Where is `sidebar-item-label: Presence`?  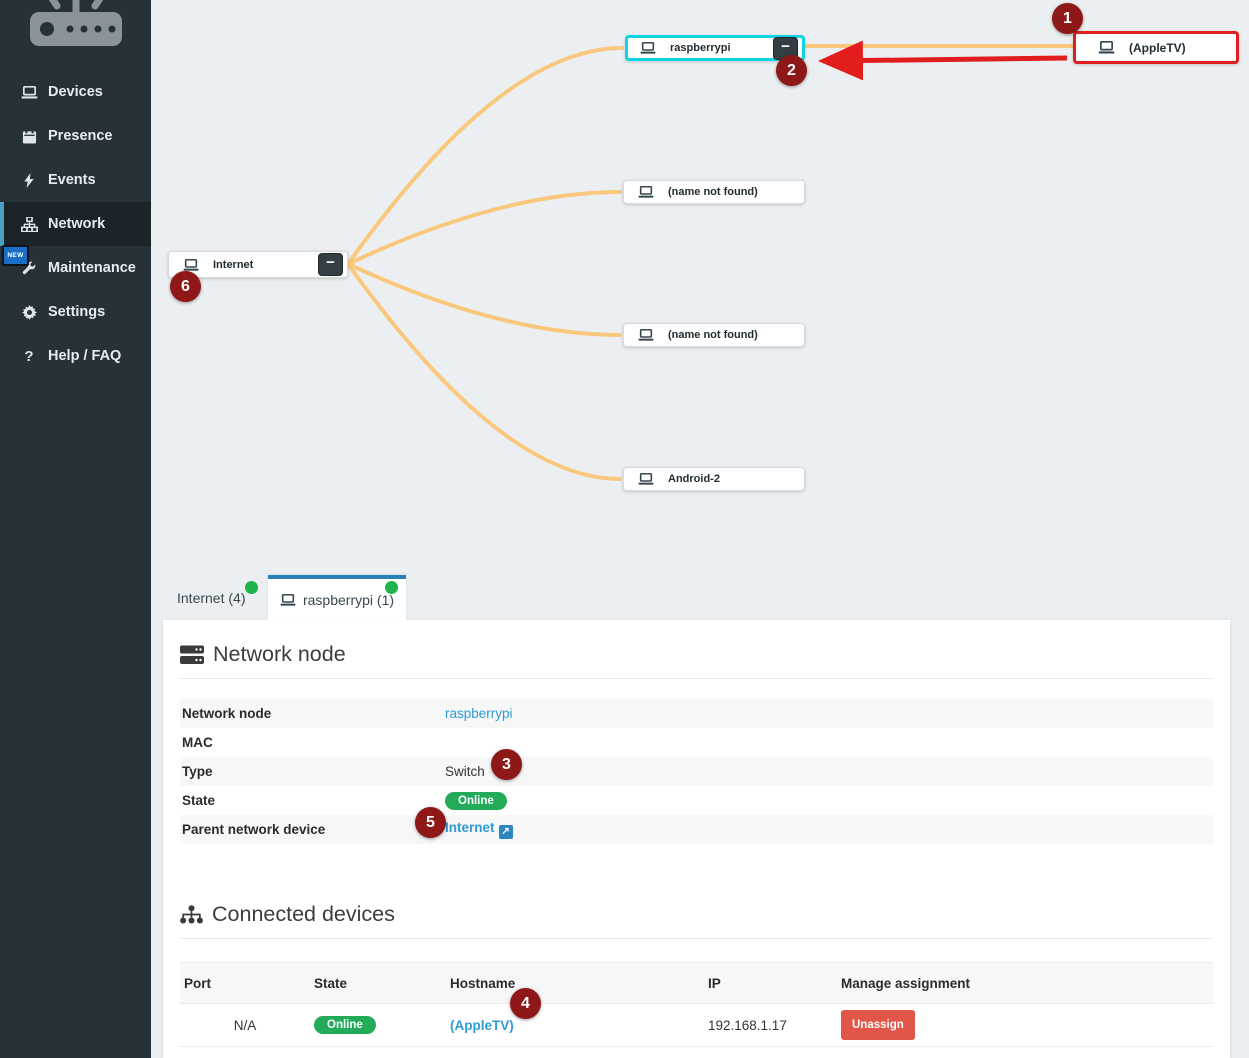 sidebar-item-label: Presence is located at coordinates (80, 136).